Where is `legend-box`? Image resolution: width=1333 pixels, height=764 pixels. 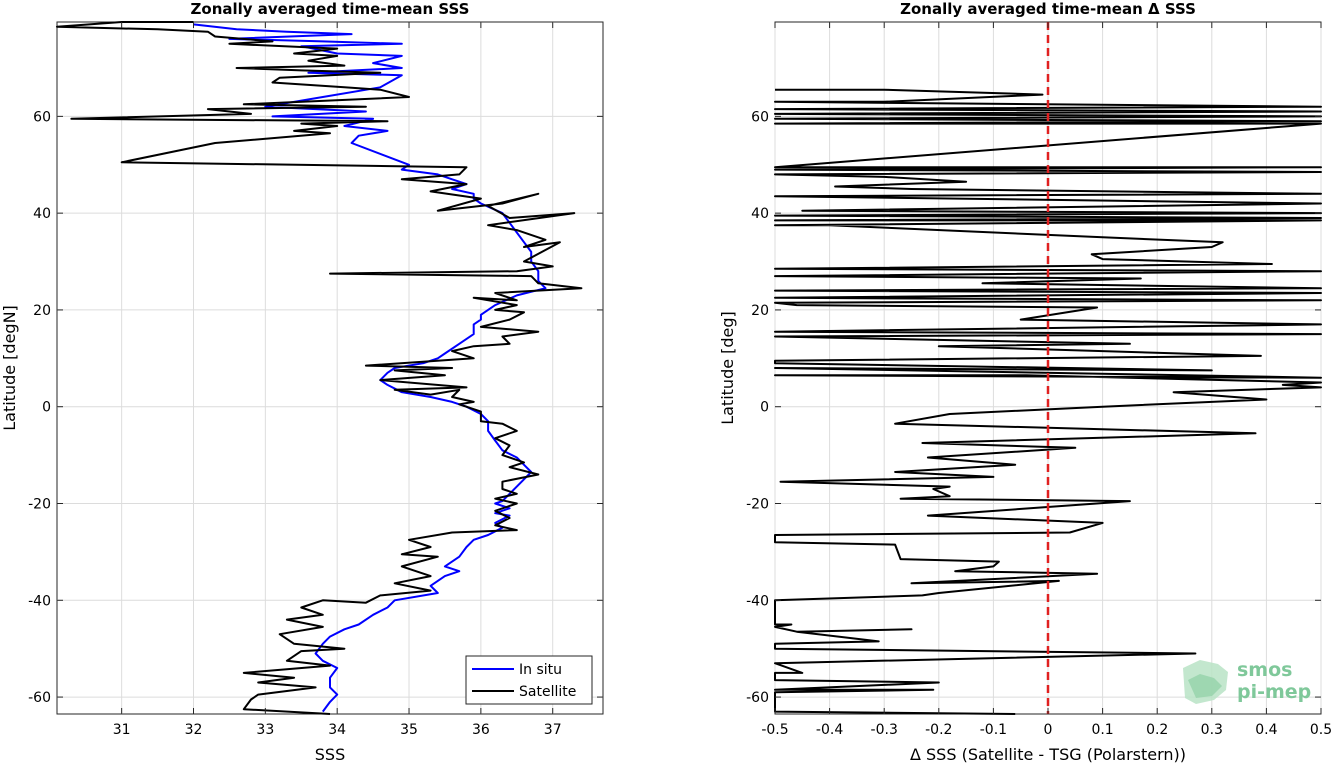 legend-box is located at coordinates (529, 680).